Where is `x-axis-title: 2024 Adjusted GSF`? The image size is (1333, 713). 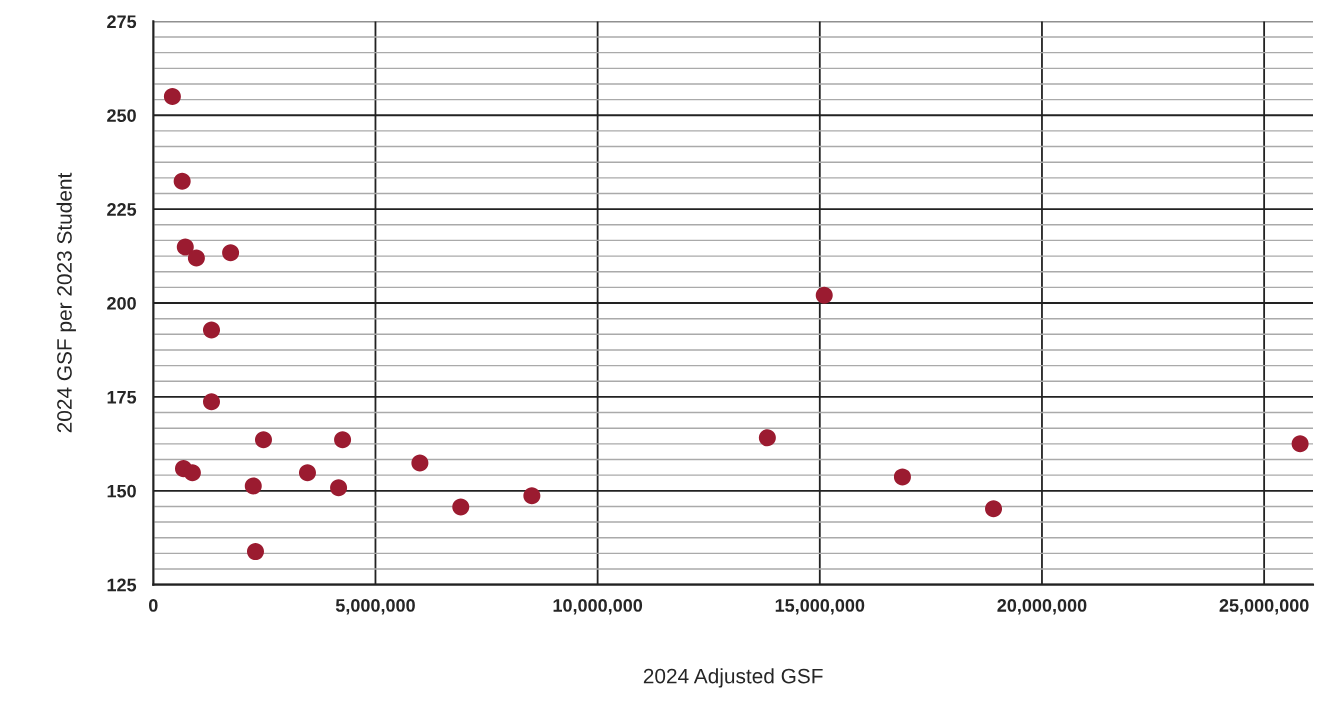 x-axis-title: 2024 Adjusted GSF is located at coordinates (733, 678).